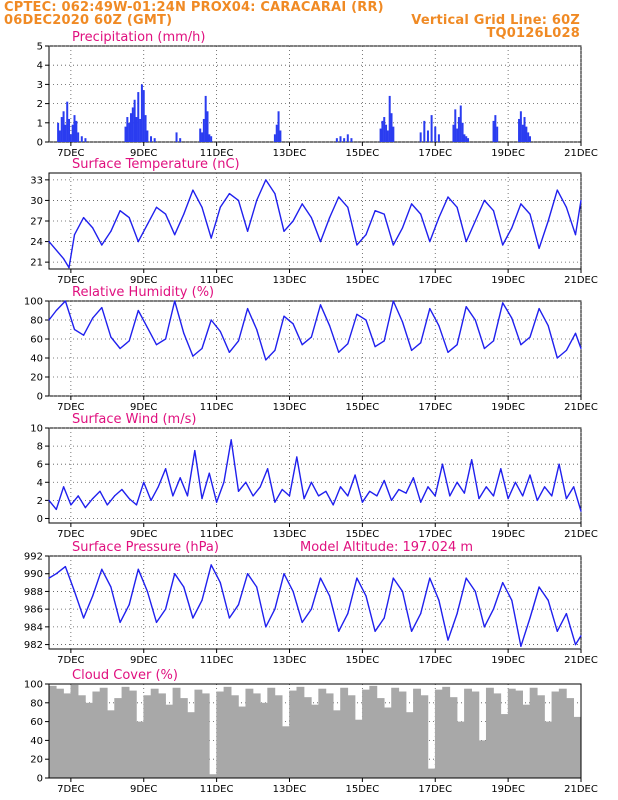 The image size is (618, 800). What do you see at coordinates (36, 429) in the screenshot?
I see `wind-ytick-label: 10` at bounding box center [36, 429].